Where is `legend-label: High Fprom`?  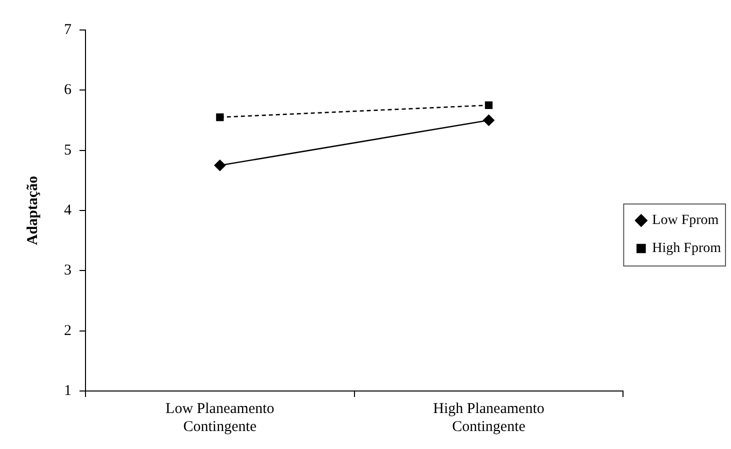 legend-label: High Fprom is located at coordinates (687, 248).